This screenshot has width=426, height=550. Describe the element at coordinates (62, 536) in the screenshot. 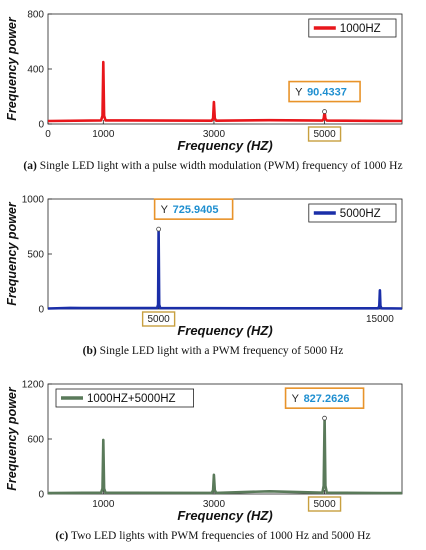

I see `caption-c-tag: (c)` at that location.